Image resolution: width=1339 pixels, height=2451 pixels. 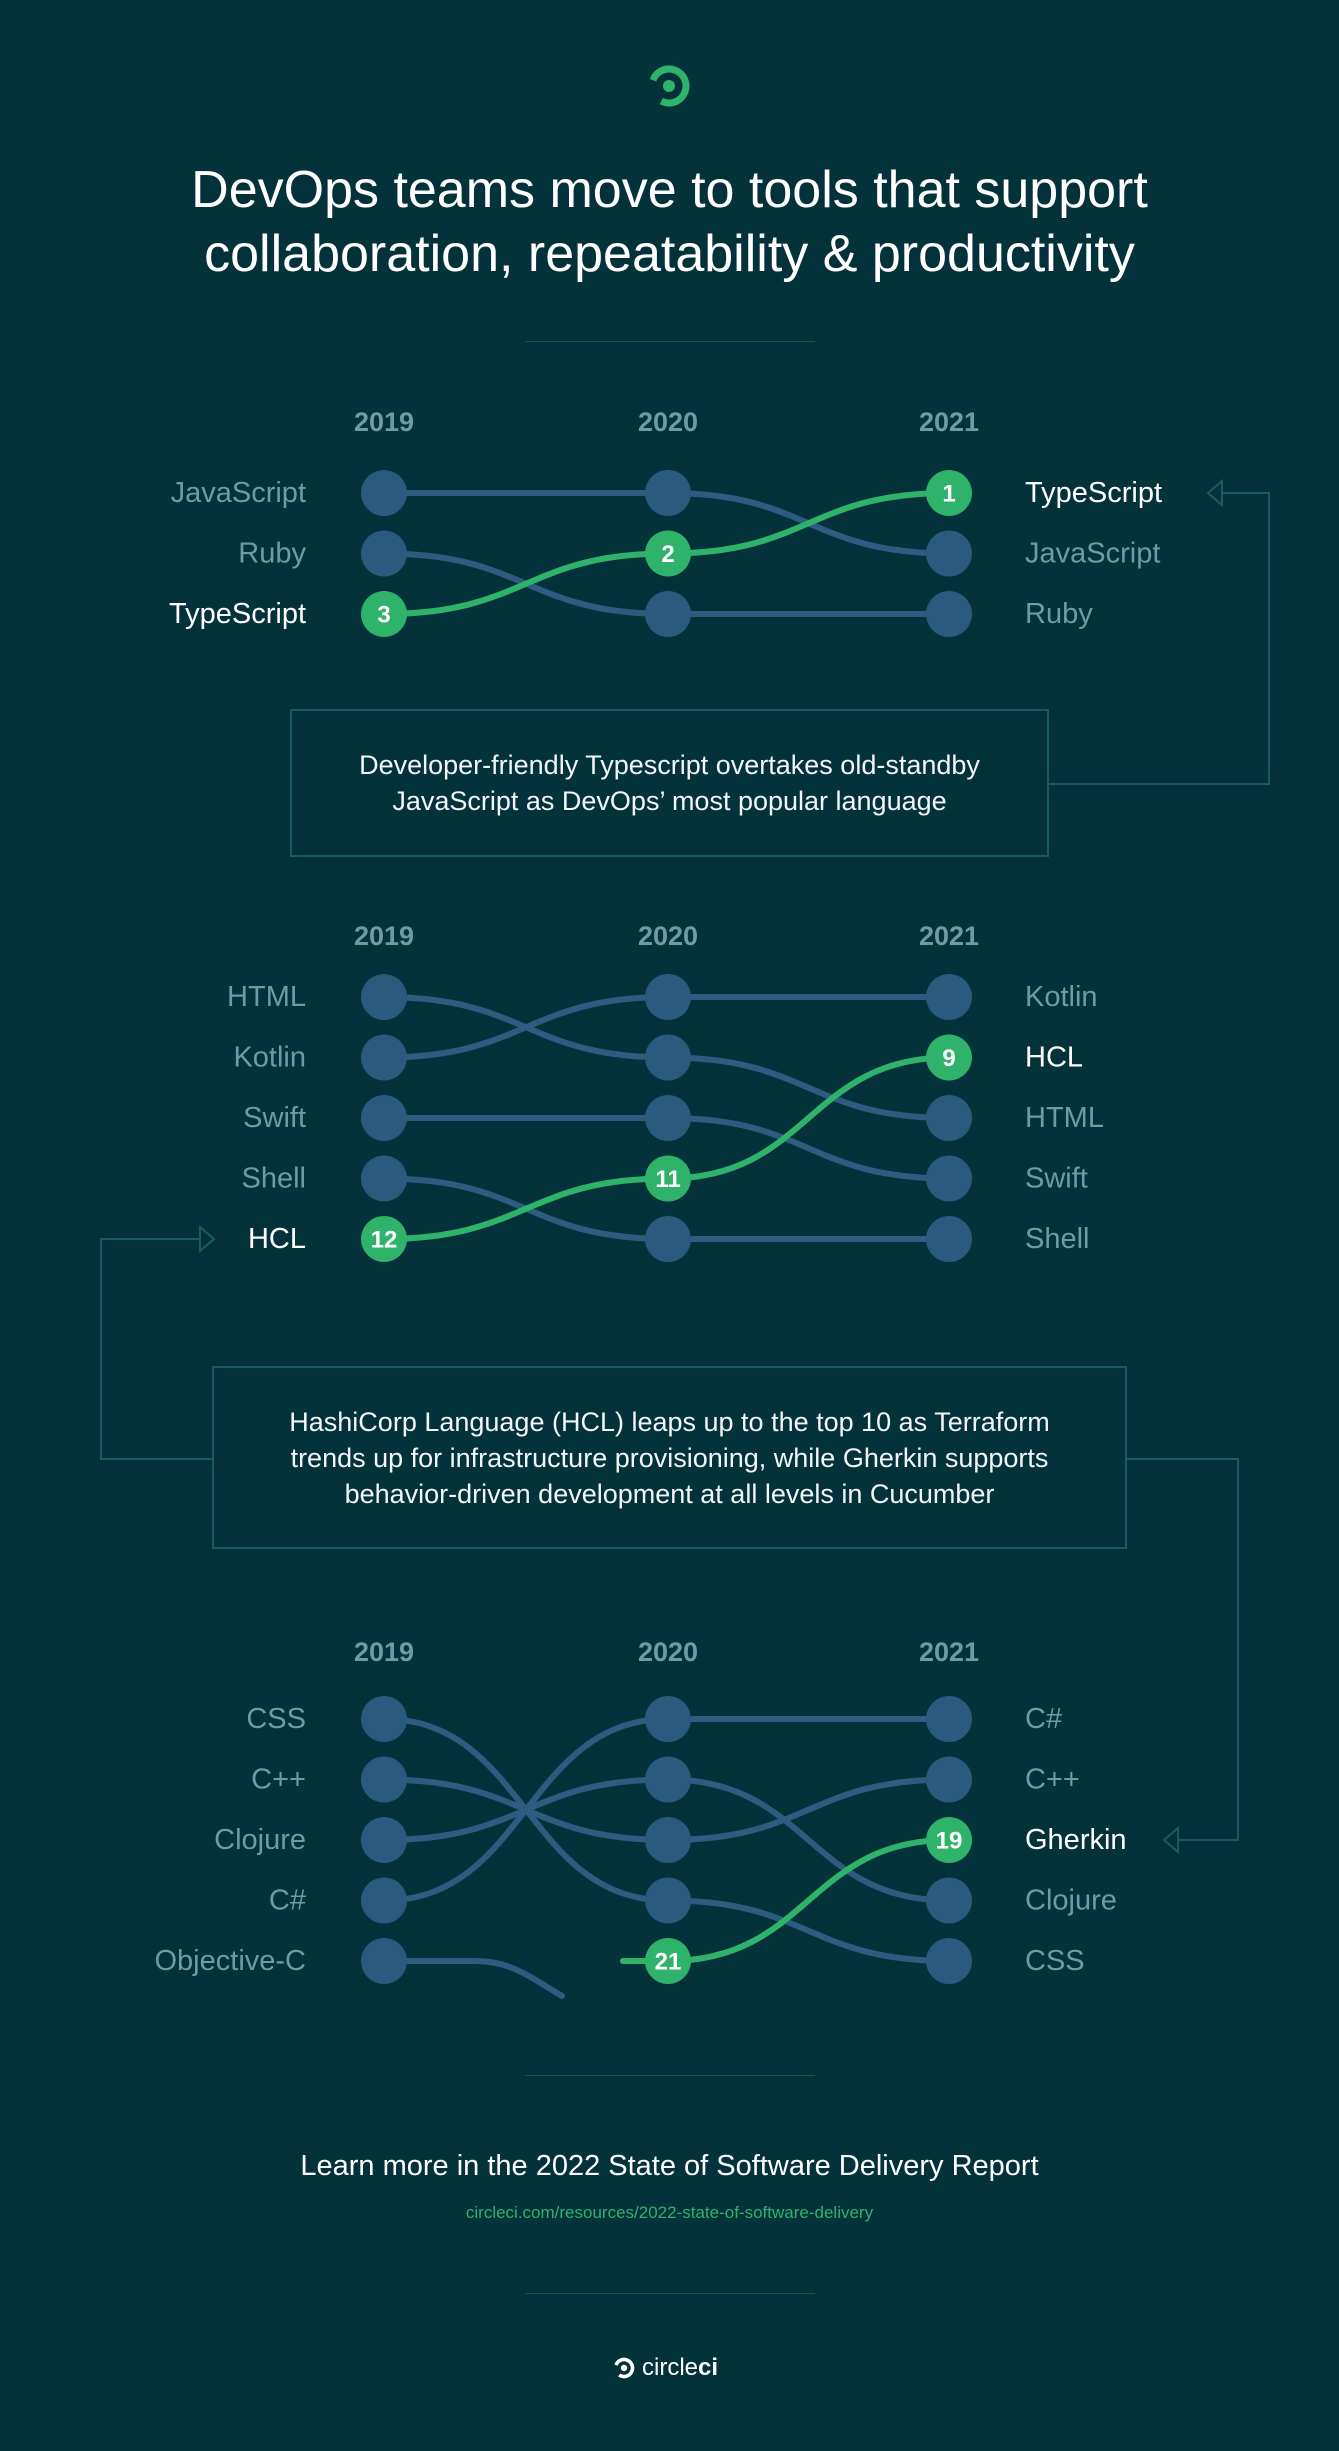 What do you see at coordinates (1064, 1118) in the screenshot?
I see `right-label: HTML` at bounding box center [1064, 1118].